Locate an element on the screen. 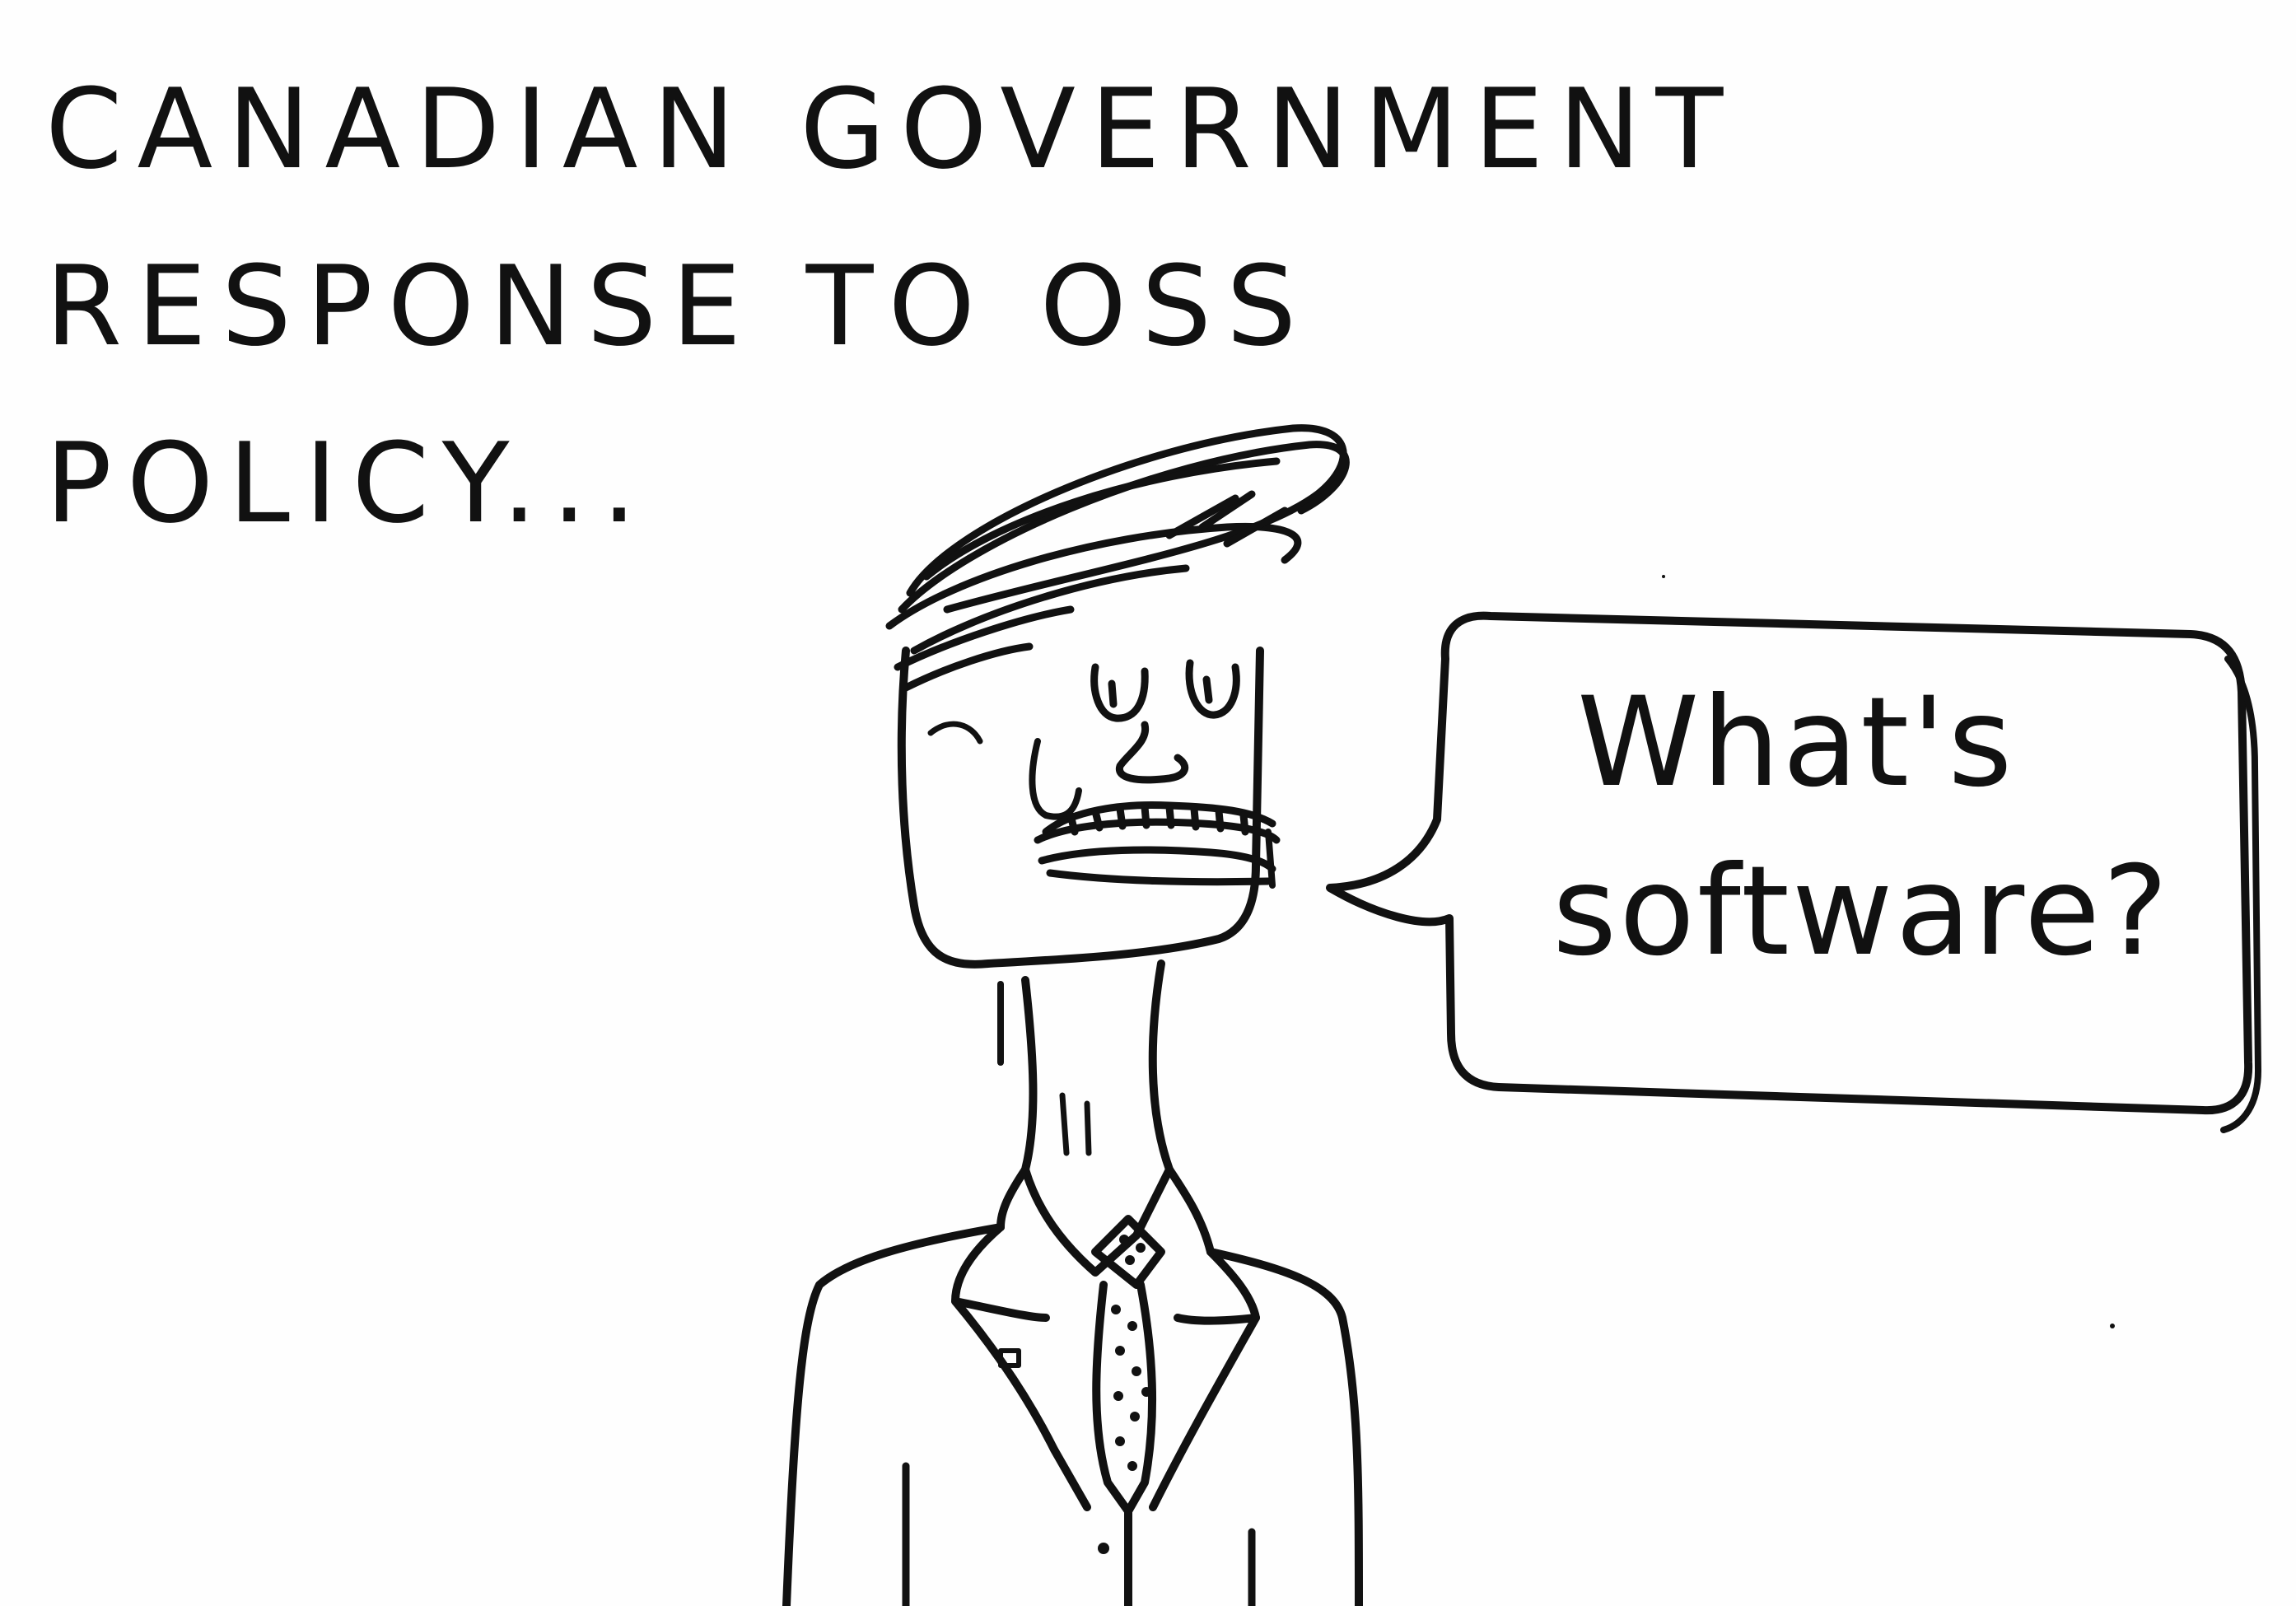 The width and height of the screenshot is (2296, 1606). tie is located at coordinates (1128, 1365).